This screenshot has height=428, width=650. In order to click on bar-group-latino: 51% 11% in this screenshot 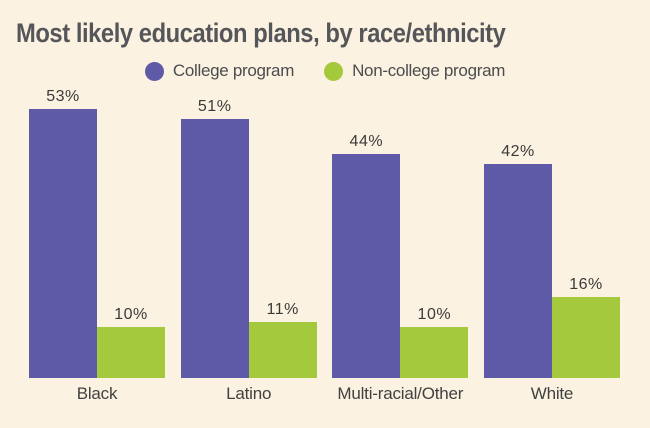, I will do `click(248, 233)`.